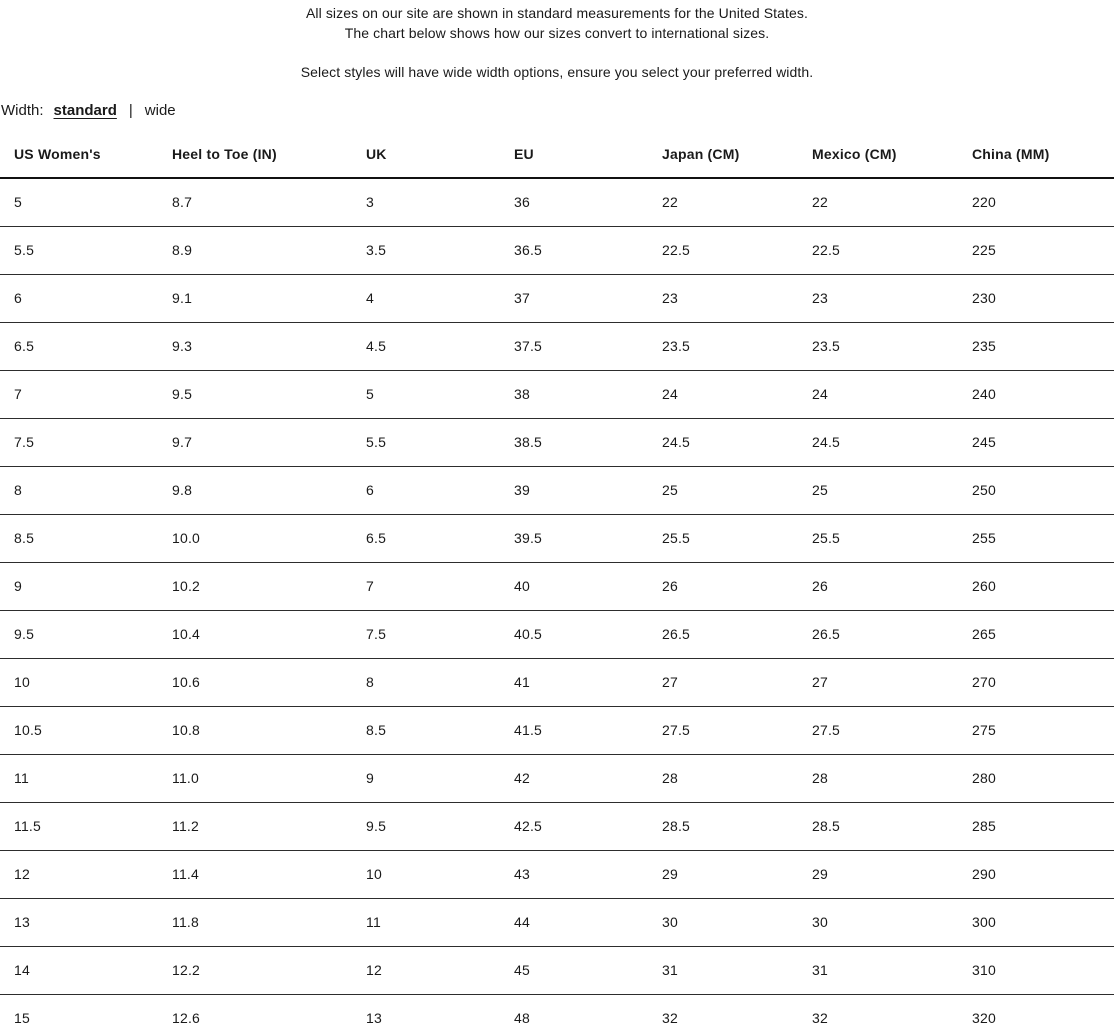 Image resolution: width=1114 pixels, height=1036 pixels. I want to click on table-cell: 38, so click(574, 394).